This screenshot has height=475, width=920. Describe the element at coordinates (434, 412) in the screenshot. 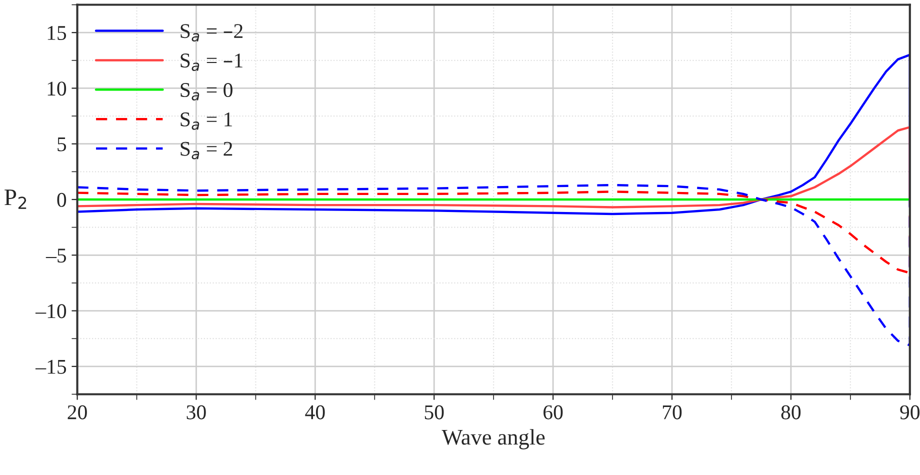

I see `x-tick-label: 50` at that location.